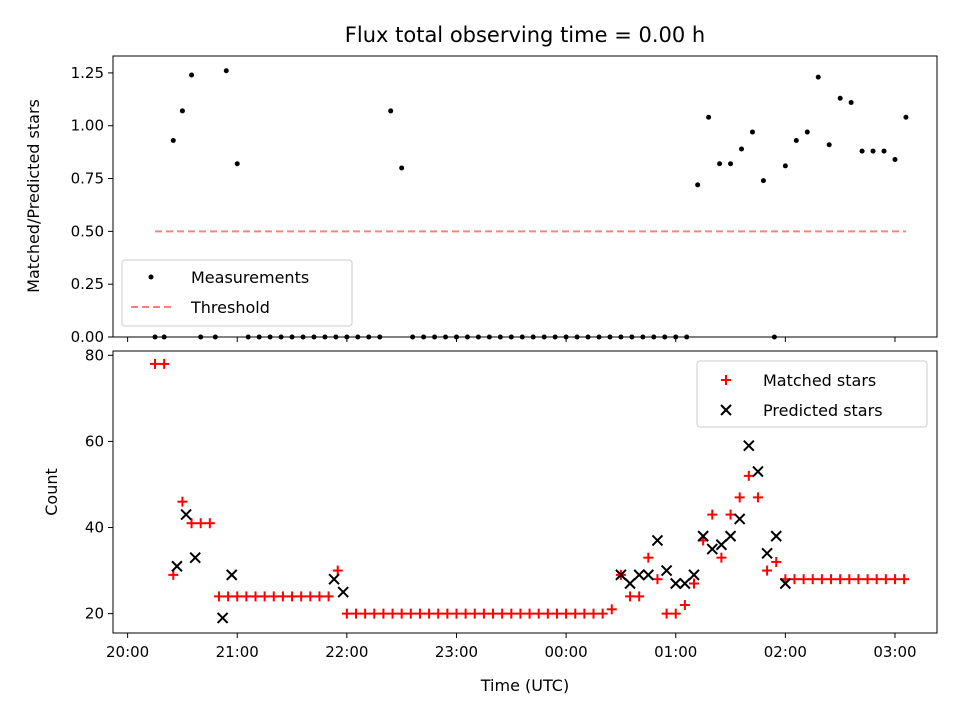 This screenshot has height=720, width=960. Describe the element at coordinates (94, 528) in the screenshot. I see `bottom-y-tick-label: 40` at that location.